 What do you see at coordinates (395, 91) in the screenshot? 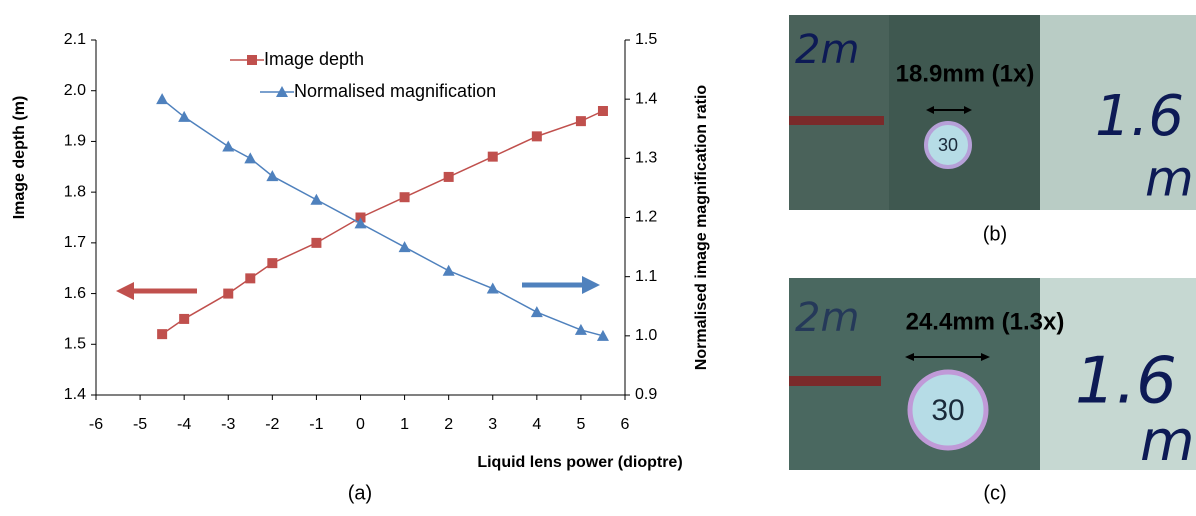
I see `legend-label: Normalised magnification` at bounding box center [395, 91].